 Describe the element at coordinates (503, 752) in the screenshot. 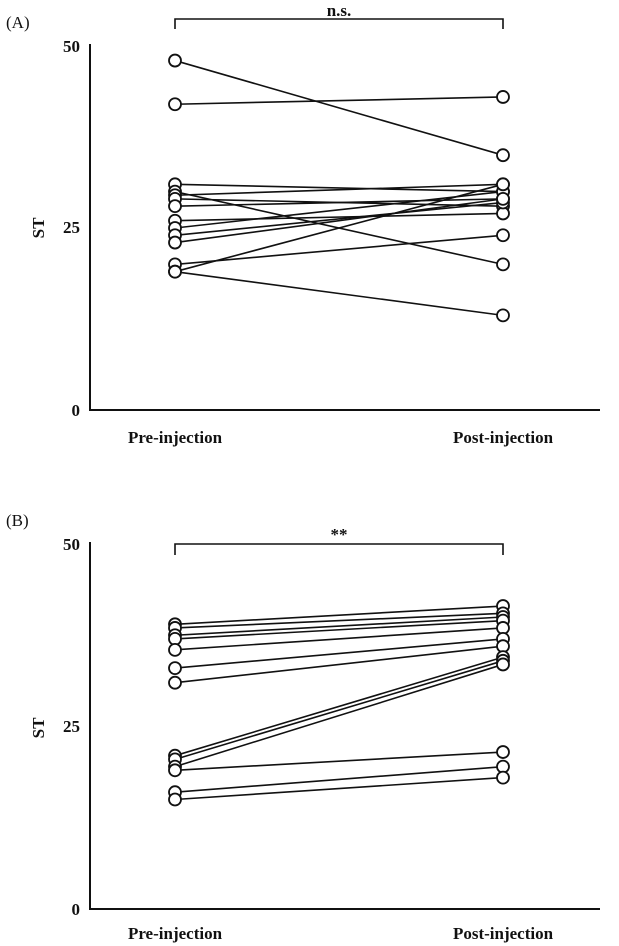

I see `panel-b-point-11-post` at that location.